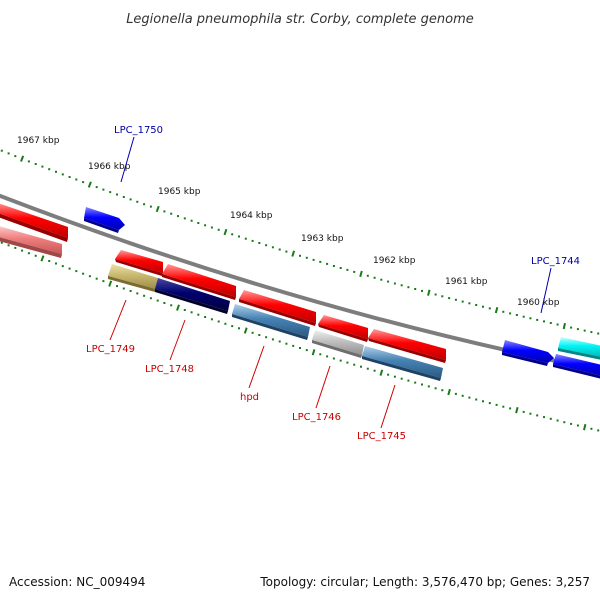 This screenshot has height=600, width=600. What do you see at coordinates (322, 239) in the screenshot?
I see `scale-label: 1963 kbp` at bounding box center [322, 239].